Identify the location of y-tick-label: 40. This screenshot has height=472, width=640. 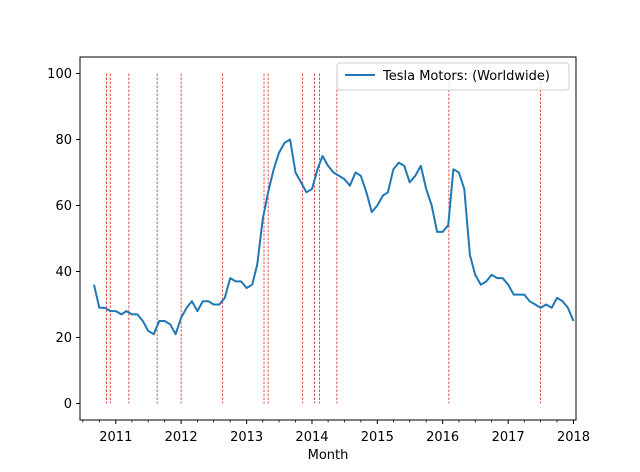
(63, 272).